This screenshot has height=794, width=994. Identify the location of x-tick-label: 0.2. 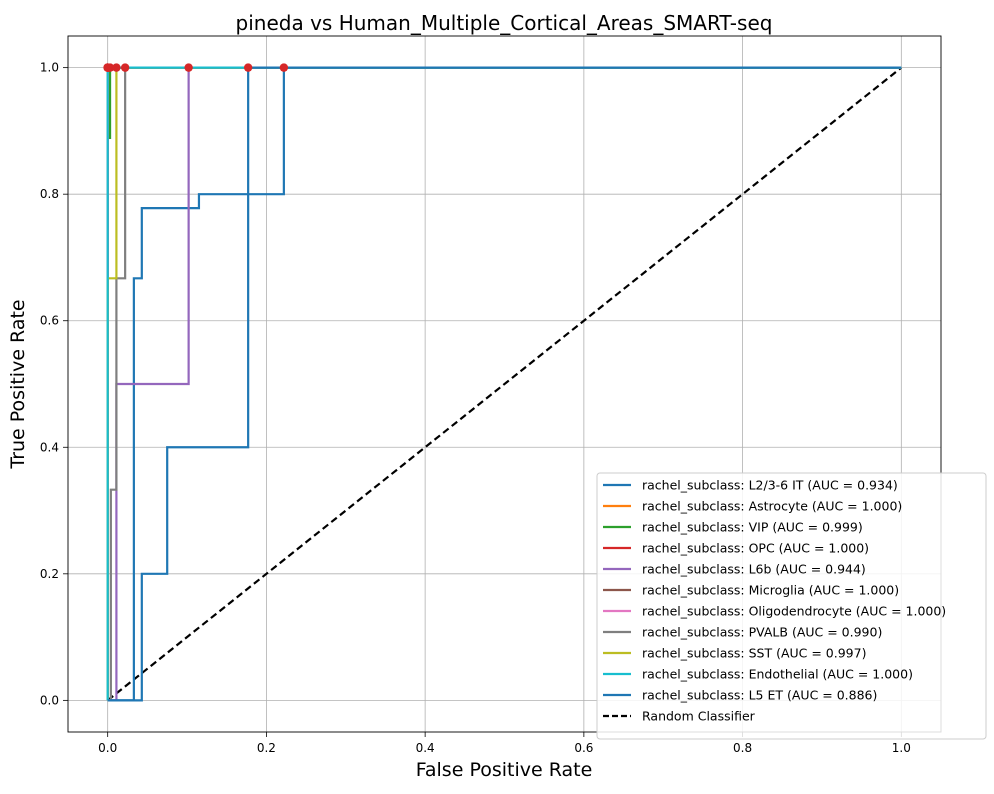
(266, 748).